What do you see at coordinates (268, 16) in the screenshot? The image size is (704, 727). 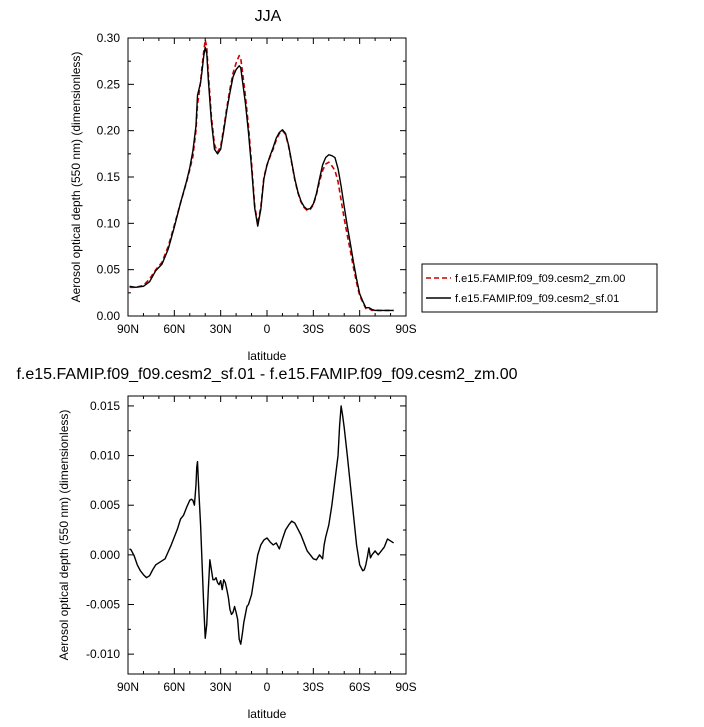 I see `top-chart-title: JJA` at bounding box center [268, 16].